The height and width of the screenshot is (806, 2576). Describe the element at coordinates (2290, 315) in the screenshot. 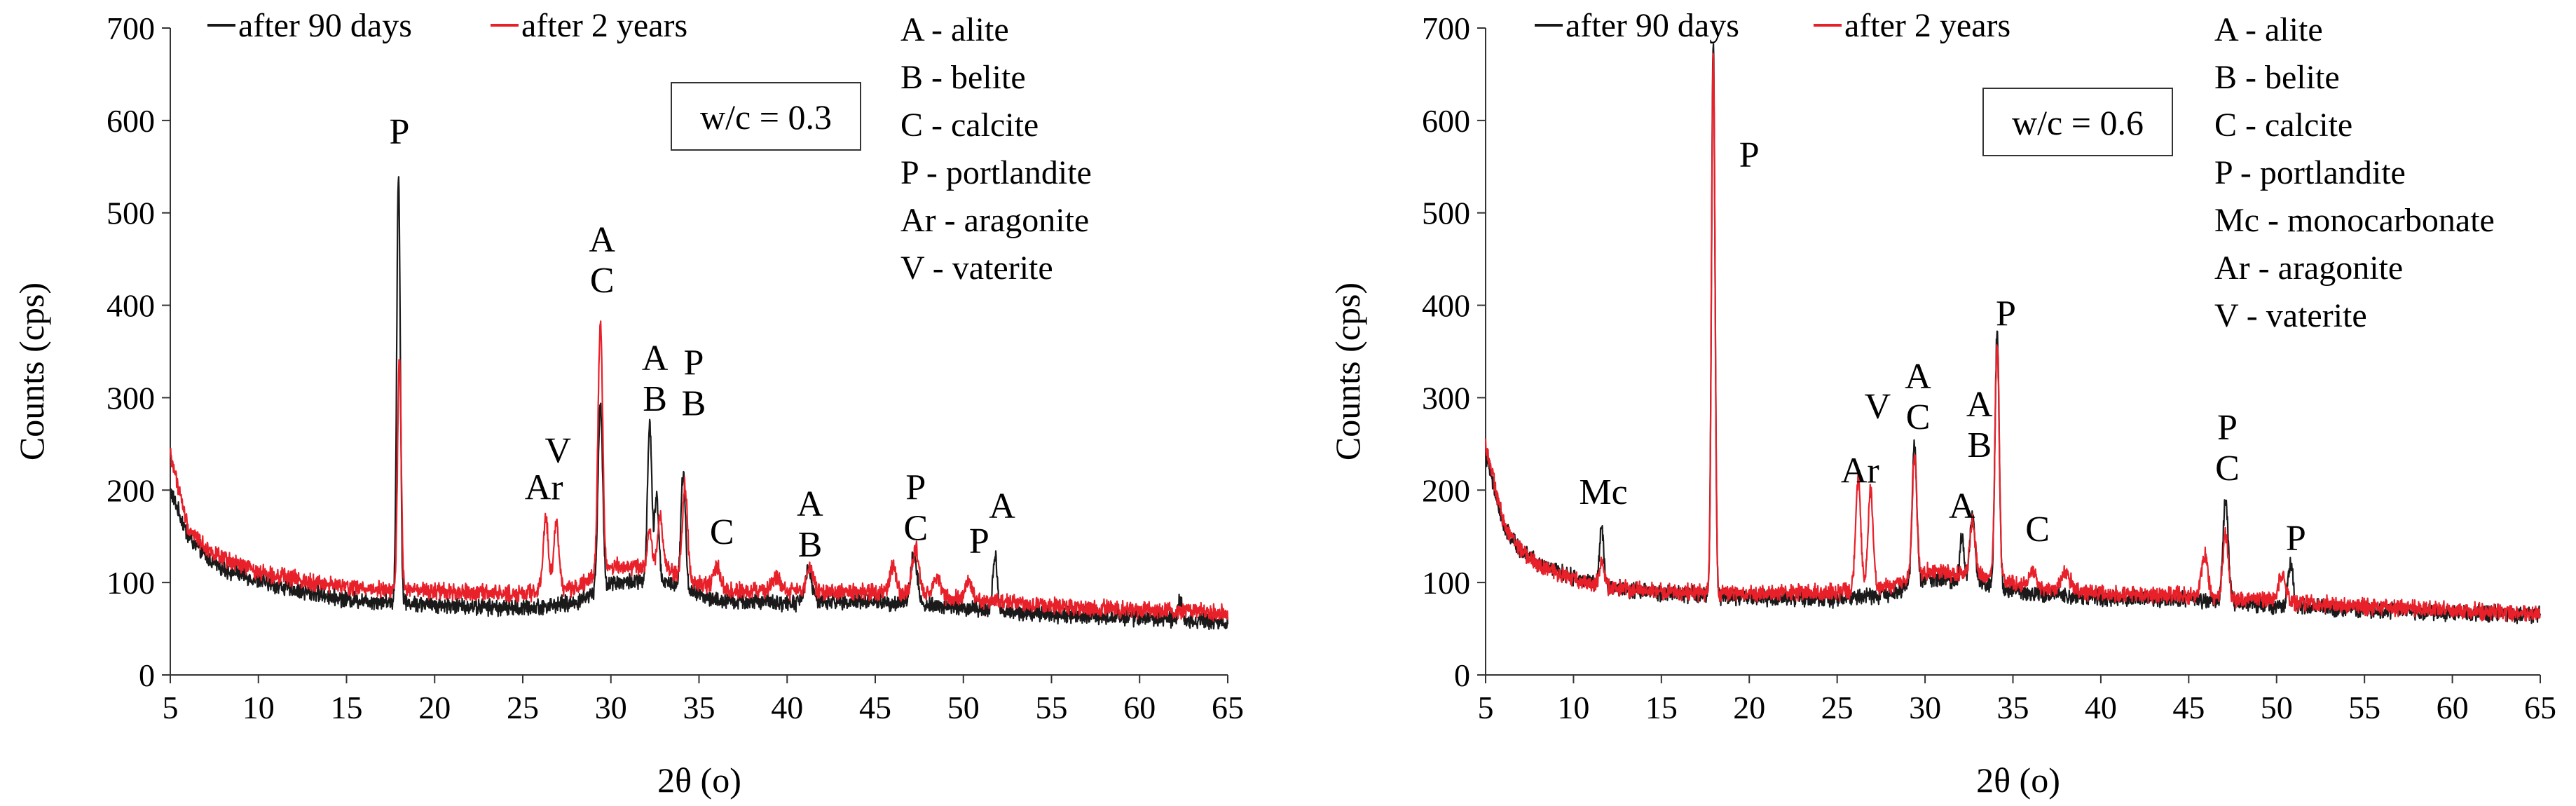

I see `key-line-vaterite: V - vaterite` at that location.